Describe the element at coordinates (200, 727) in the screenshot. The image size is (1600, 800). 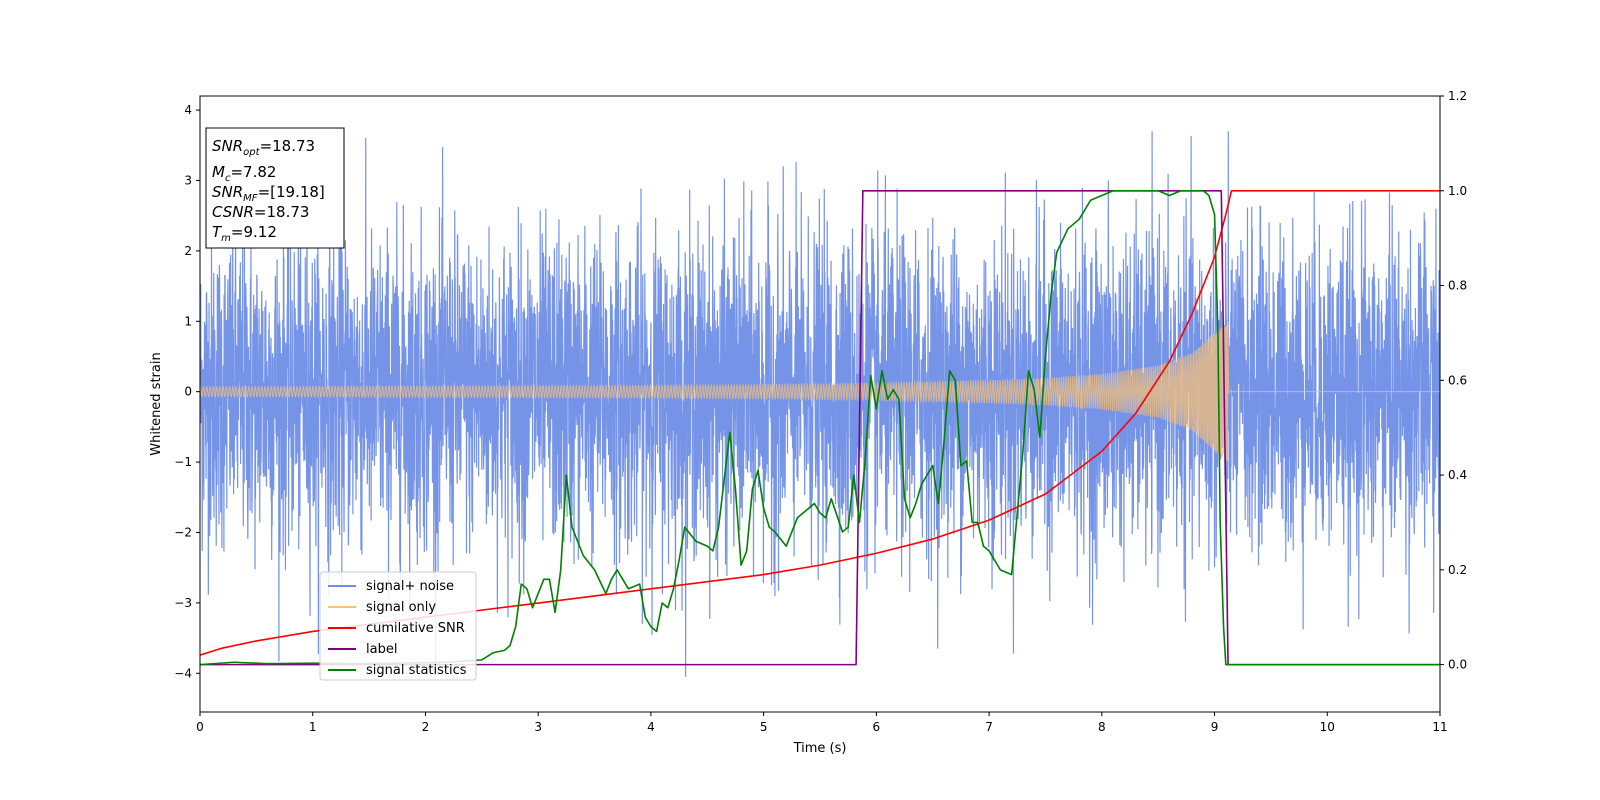
I see `x-tick-label: 0` at that location.